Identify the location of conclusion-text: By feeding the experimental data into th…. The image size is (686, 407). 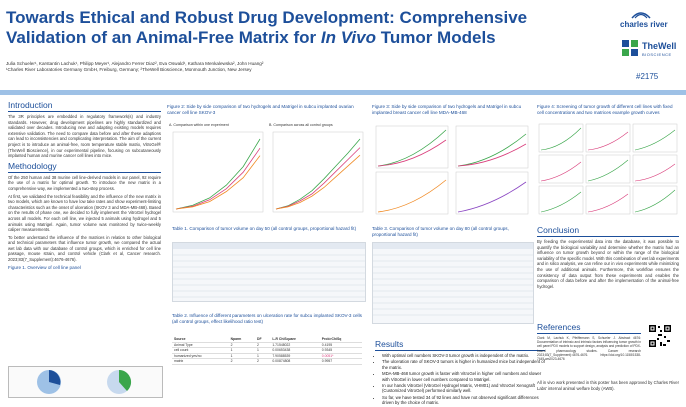
(608, 264).